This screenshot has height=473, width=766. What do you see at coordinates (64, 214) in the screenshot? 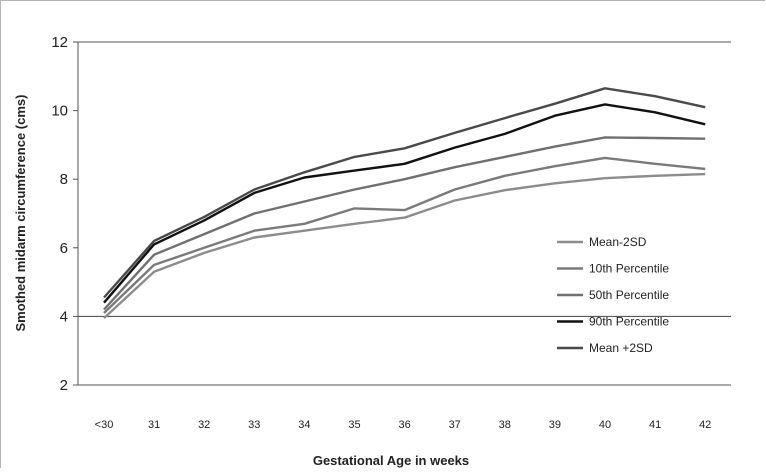
I see `y-axis-ticks: 2 4 6 8 10 12` at bounding box center [64, 214].